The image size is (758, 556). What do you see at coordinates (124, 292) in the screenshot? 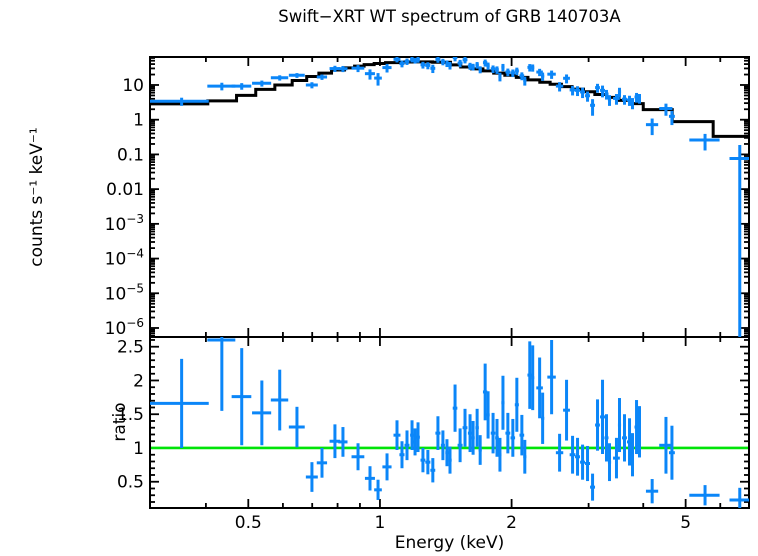
I see `y-tick-label: 10⁻⁵` at bounding box center [124, 292].